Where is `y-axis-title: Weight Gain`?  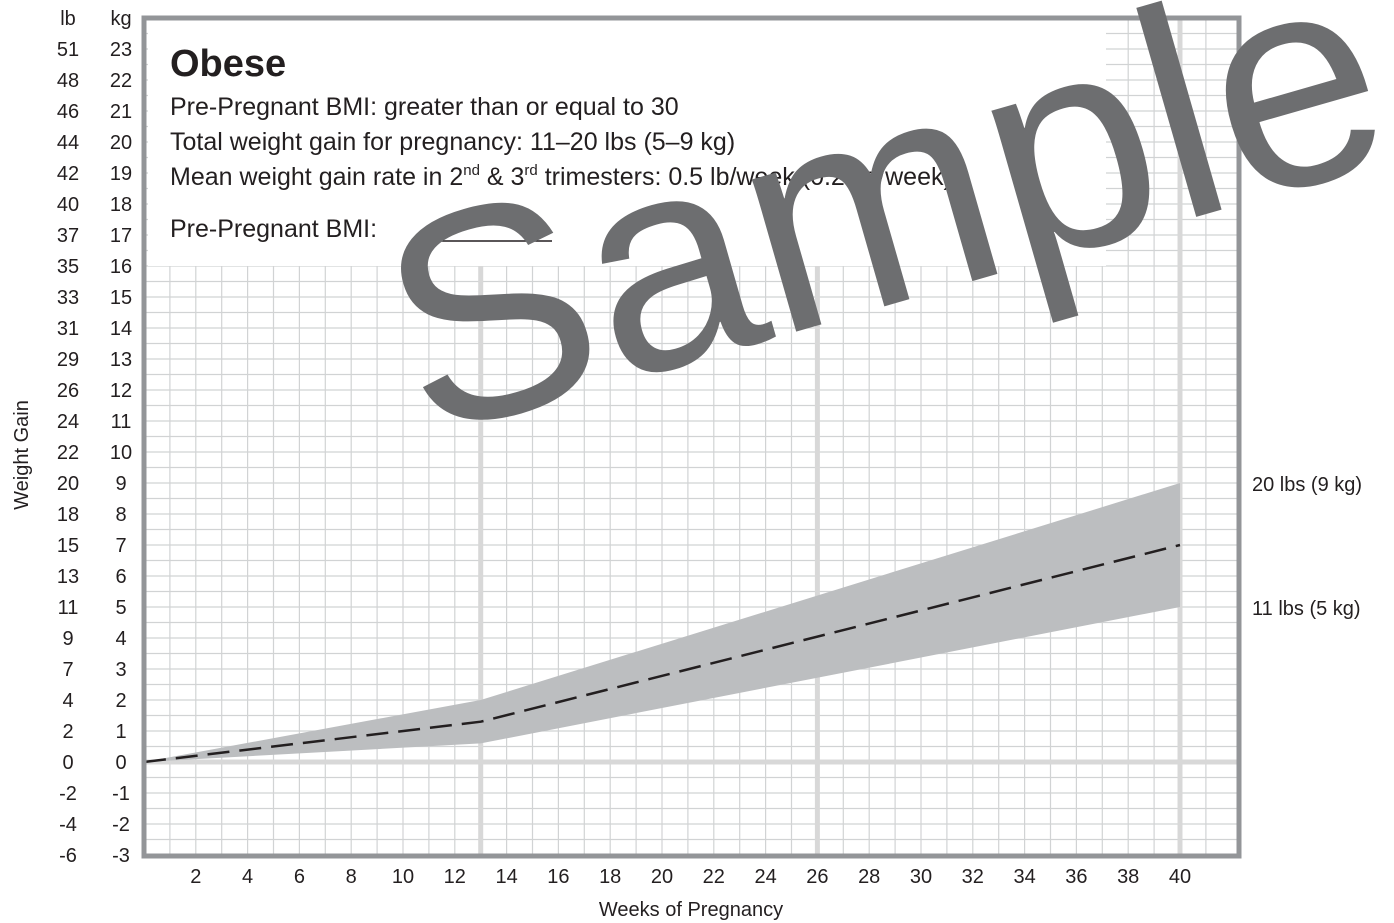 y-axis-title: Weight Gain is located at coordinates (22, 455).